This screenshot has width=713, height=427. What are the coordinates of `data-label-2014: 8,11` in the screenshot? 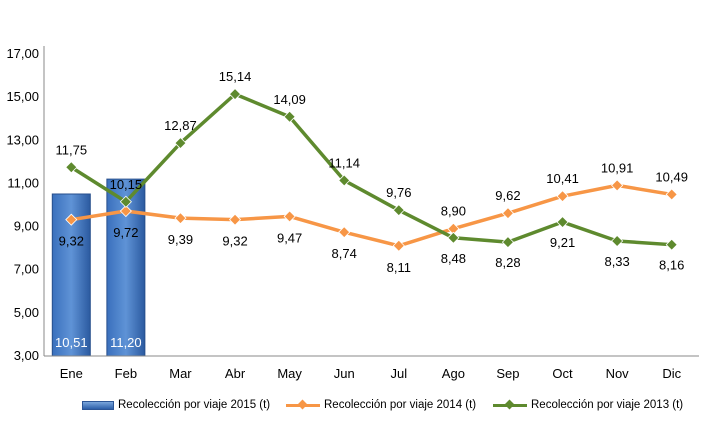 It's located at (399, 267).